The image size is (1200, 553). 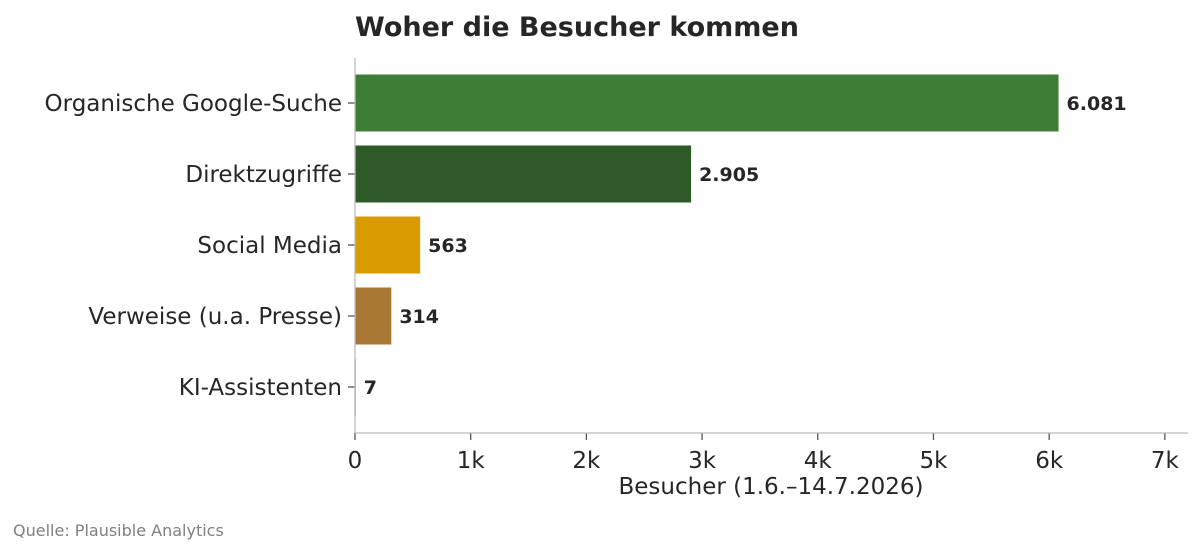 I want to click on value-label: 314, so click(x=419, y=317).